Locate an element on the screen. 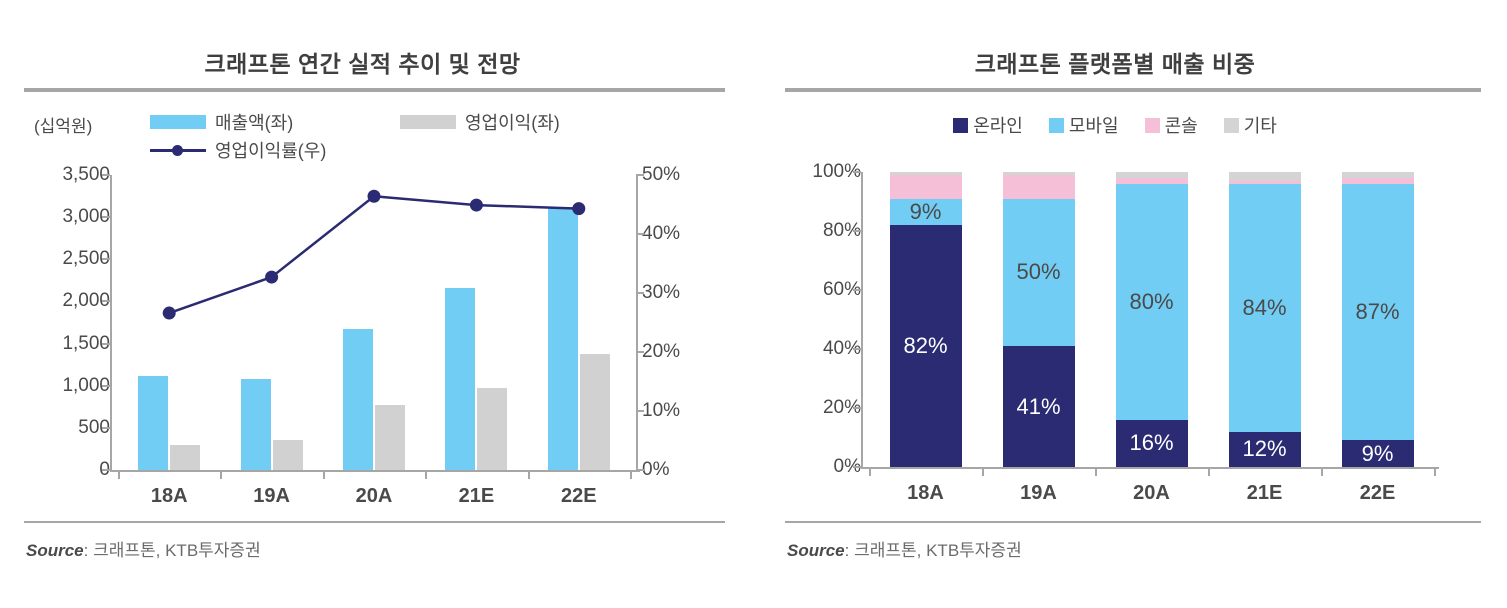 The image size is (1507, 608). operating-margin-line-overlay is located at coordinates (374, 254).